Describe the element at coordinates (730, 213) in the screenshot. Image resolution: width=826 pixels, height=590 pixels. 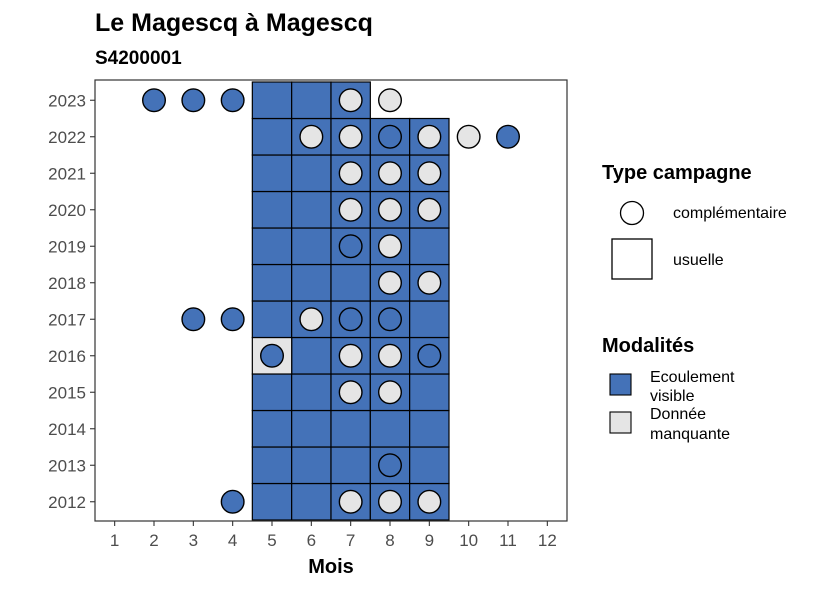
I see `legend-label-complementaire: complémentaire` at that location.